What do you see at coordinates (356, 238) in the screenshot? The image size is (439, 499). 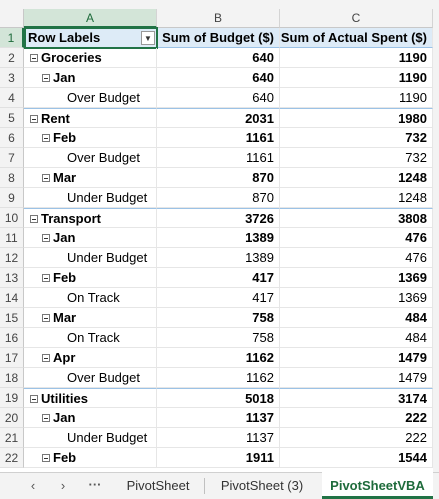 I see `actual-cell: 476` at bounding box center [356, 238].